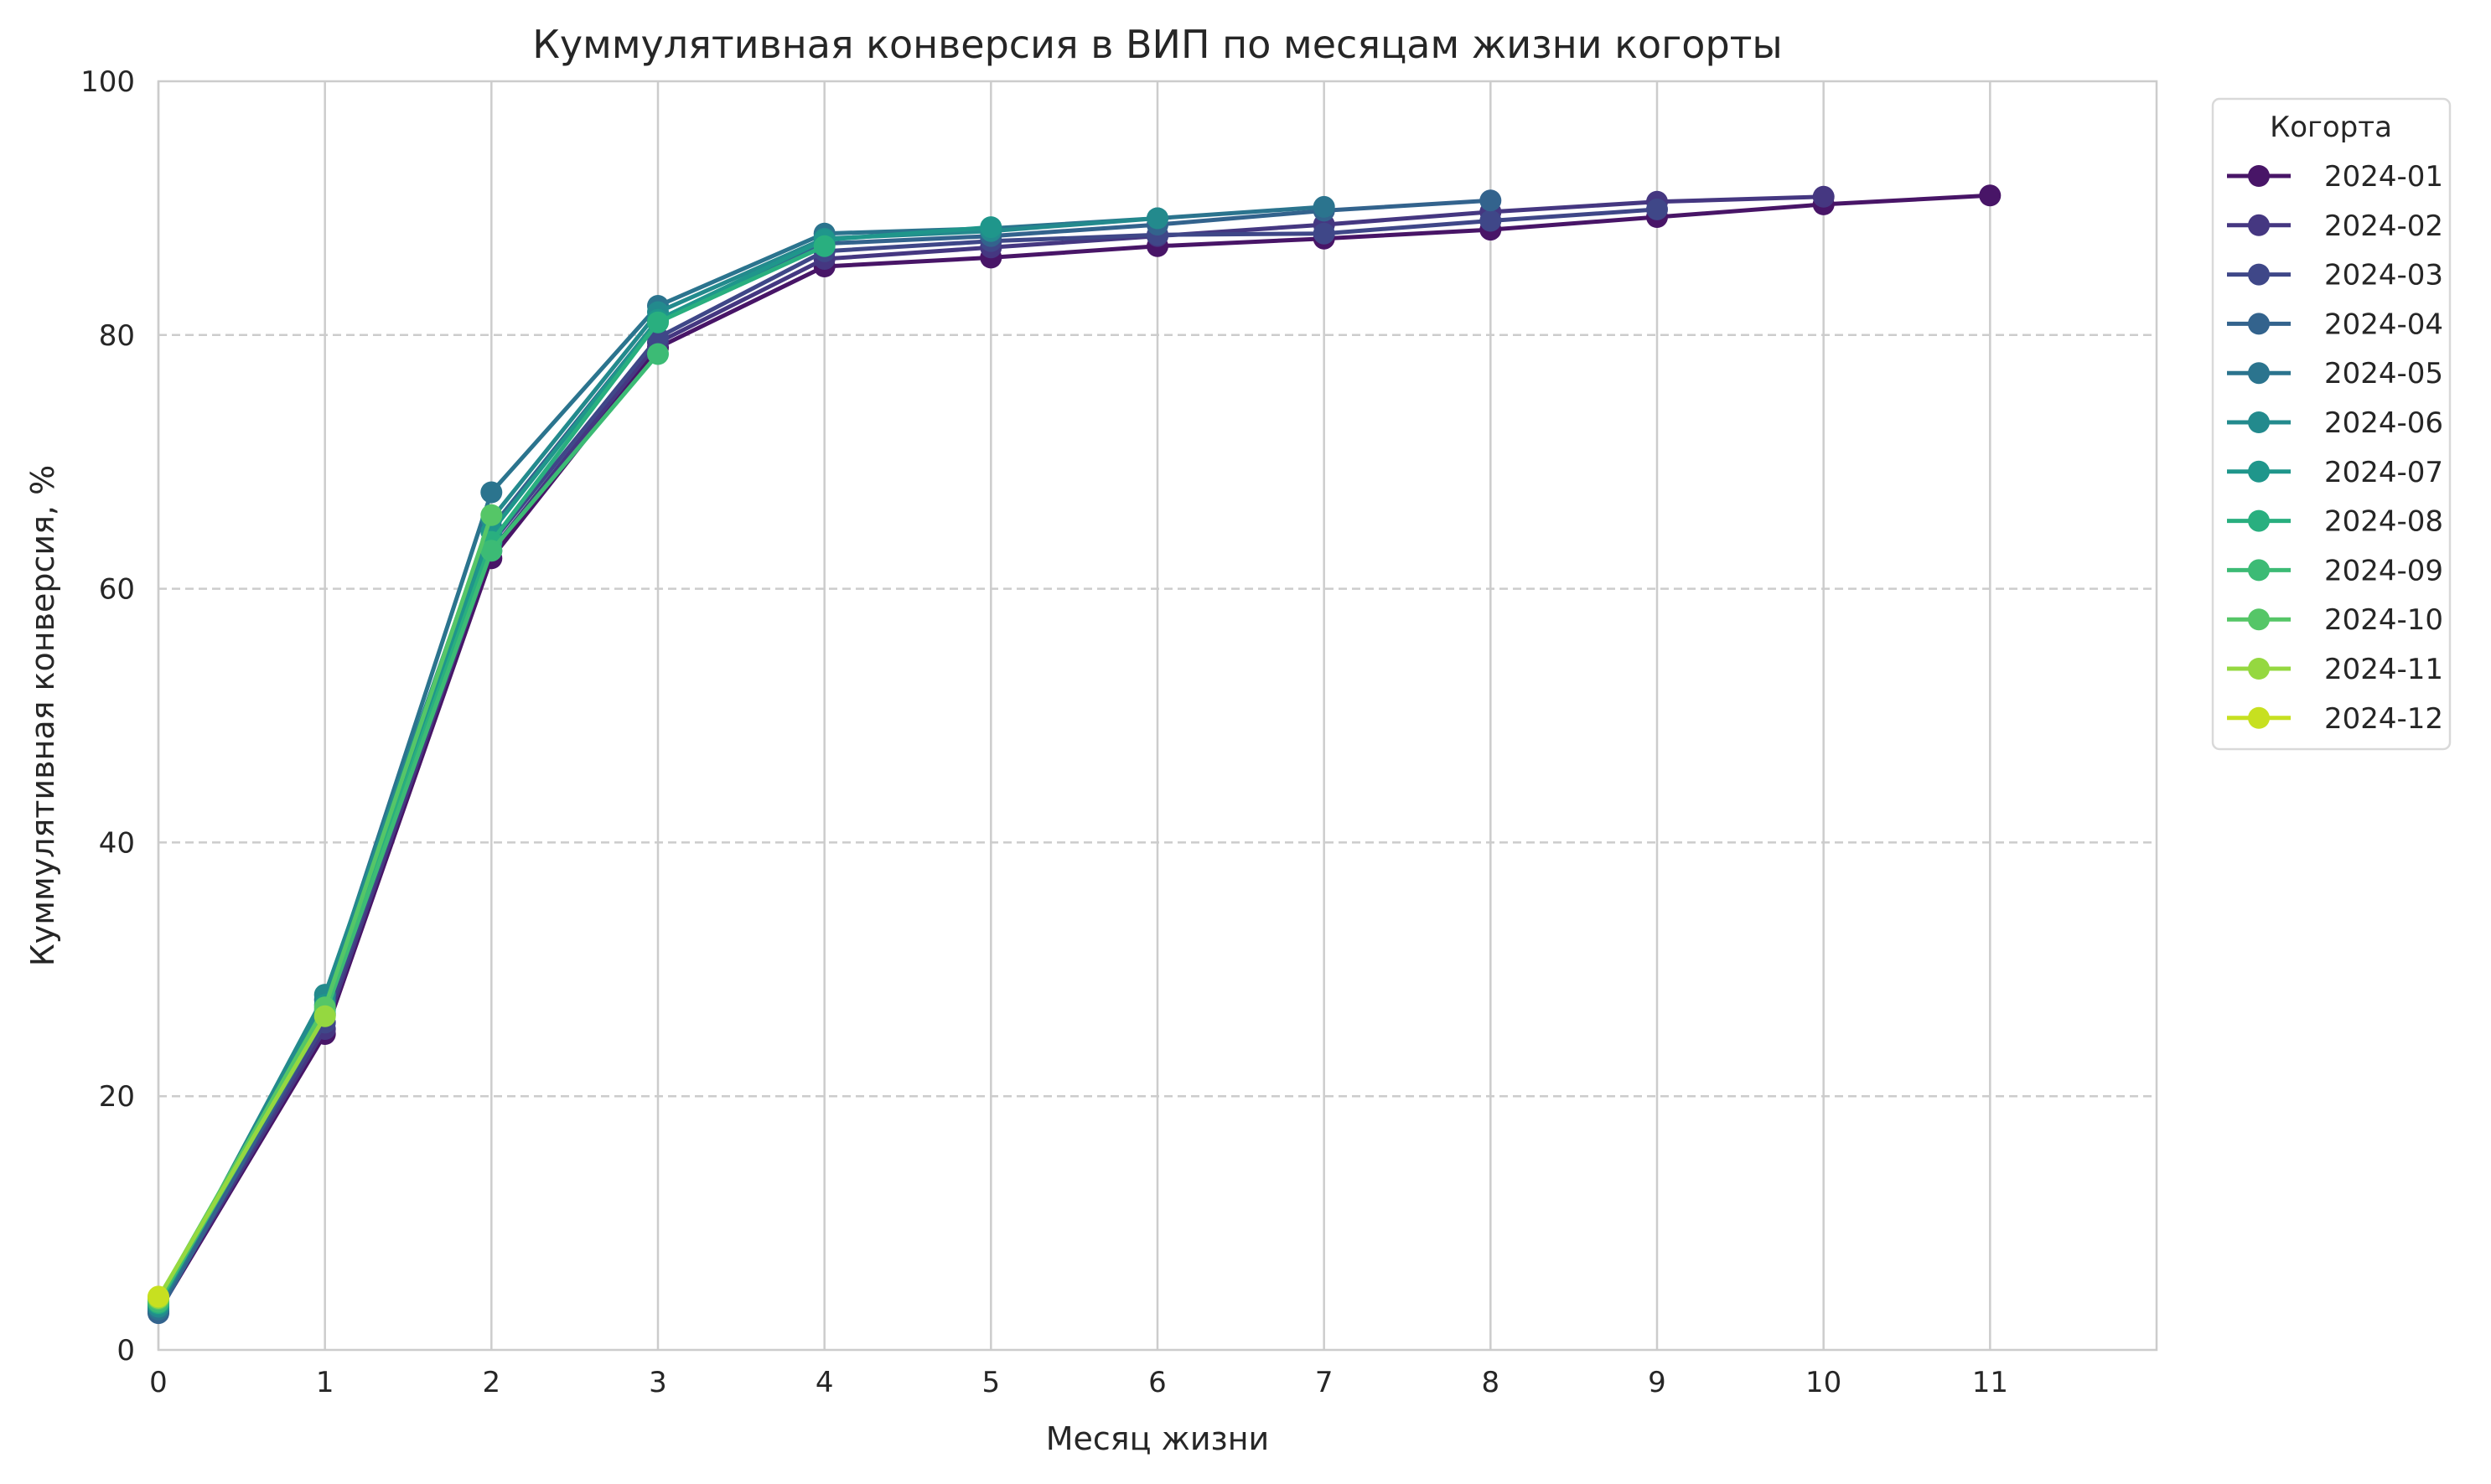 The width and height of the screenshot is (2491, 1484). Describe the element at coordinates (1324, 1382) in the screenshot. I see `x-tick-label: 7` at that location.